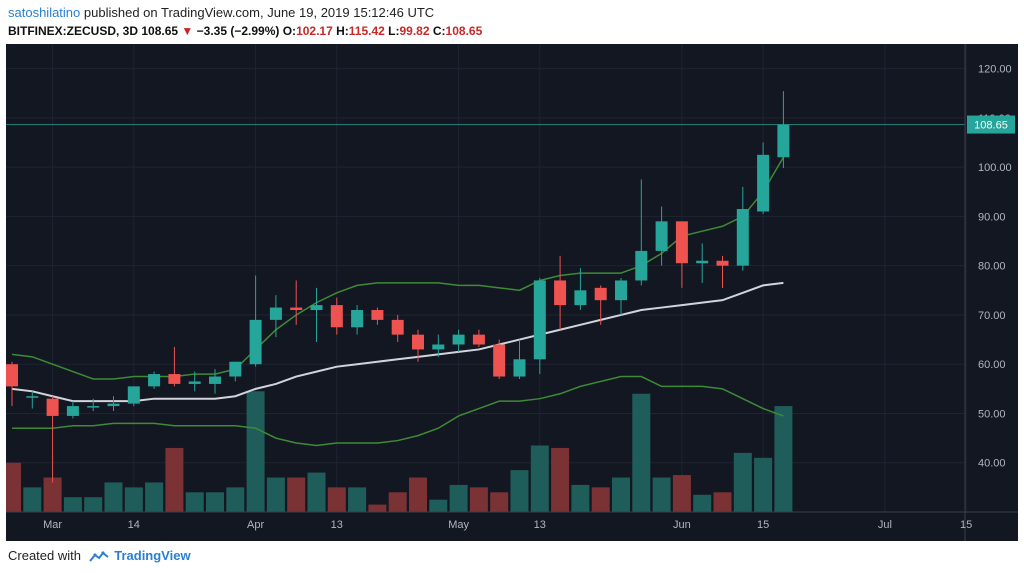 The image size is (1024, 573). What do you see at coordinates (992, 267) in the screenshot?
I see `y-tick-label: 80.00` at bounding box center [992, 267].